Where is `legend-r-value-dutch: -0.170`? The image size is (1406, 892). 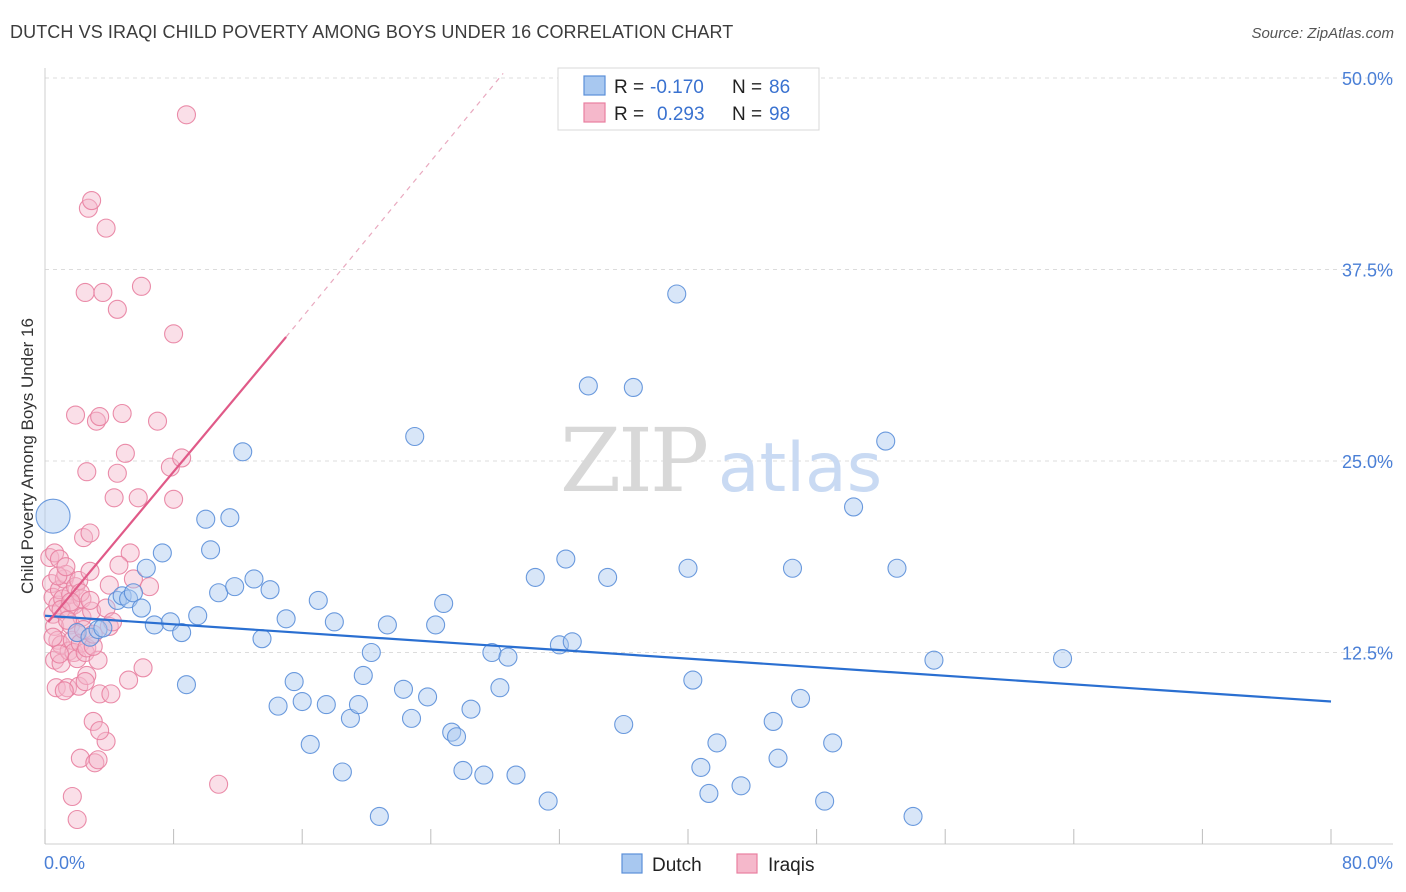 legend-r-value-dutch: -0.170 is located at coordinates (677, 87).